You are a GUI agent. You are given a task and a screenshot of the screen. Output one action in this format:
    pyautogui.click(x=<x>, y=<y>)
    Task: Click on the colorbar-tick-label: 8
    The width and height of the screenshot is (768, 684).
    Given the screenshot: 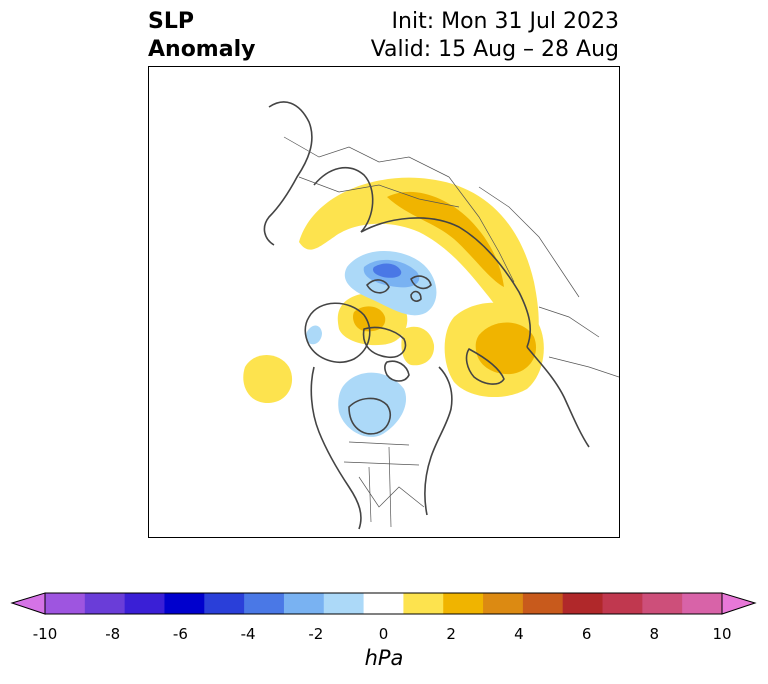 What is the action you would take?
    pyautogui.click(x=654, y=634)
    